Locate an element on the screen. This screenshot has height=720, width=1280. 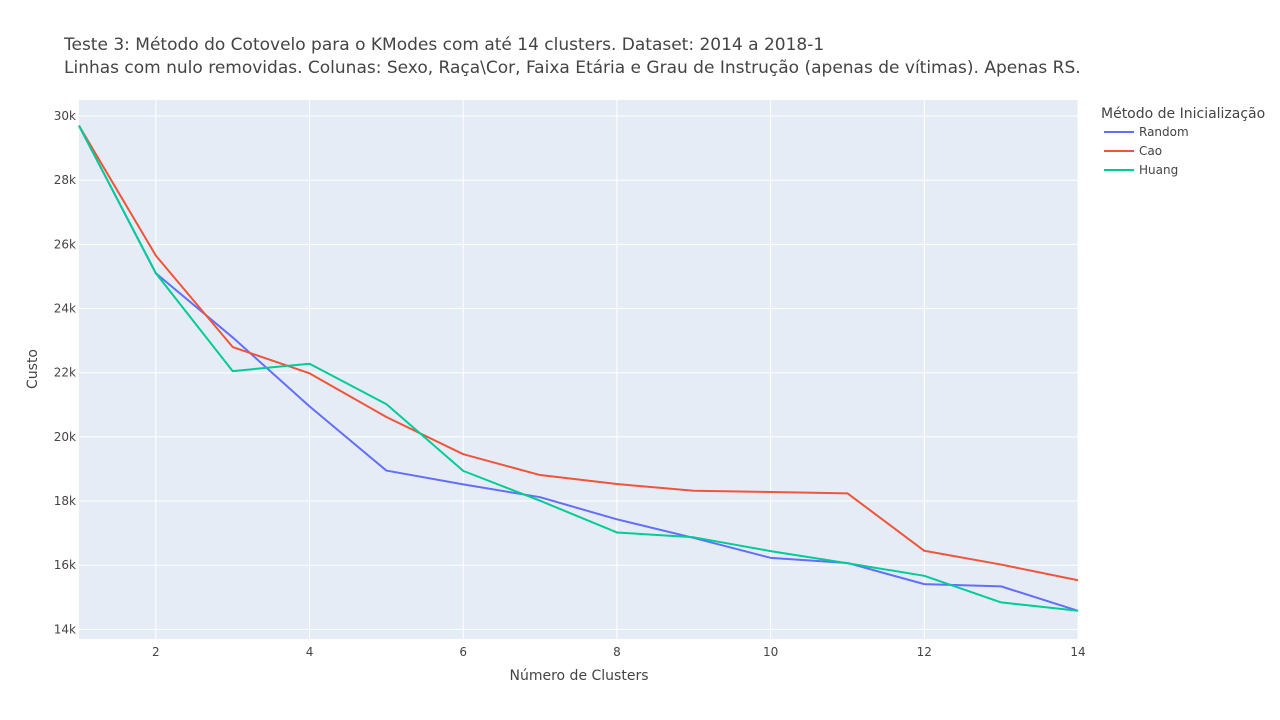
y-tick-labels: 14k 16k 18k 20k 22k 24k 26k 28k 30k is located at coordinates (65, 372).